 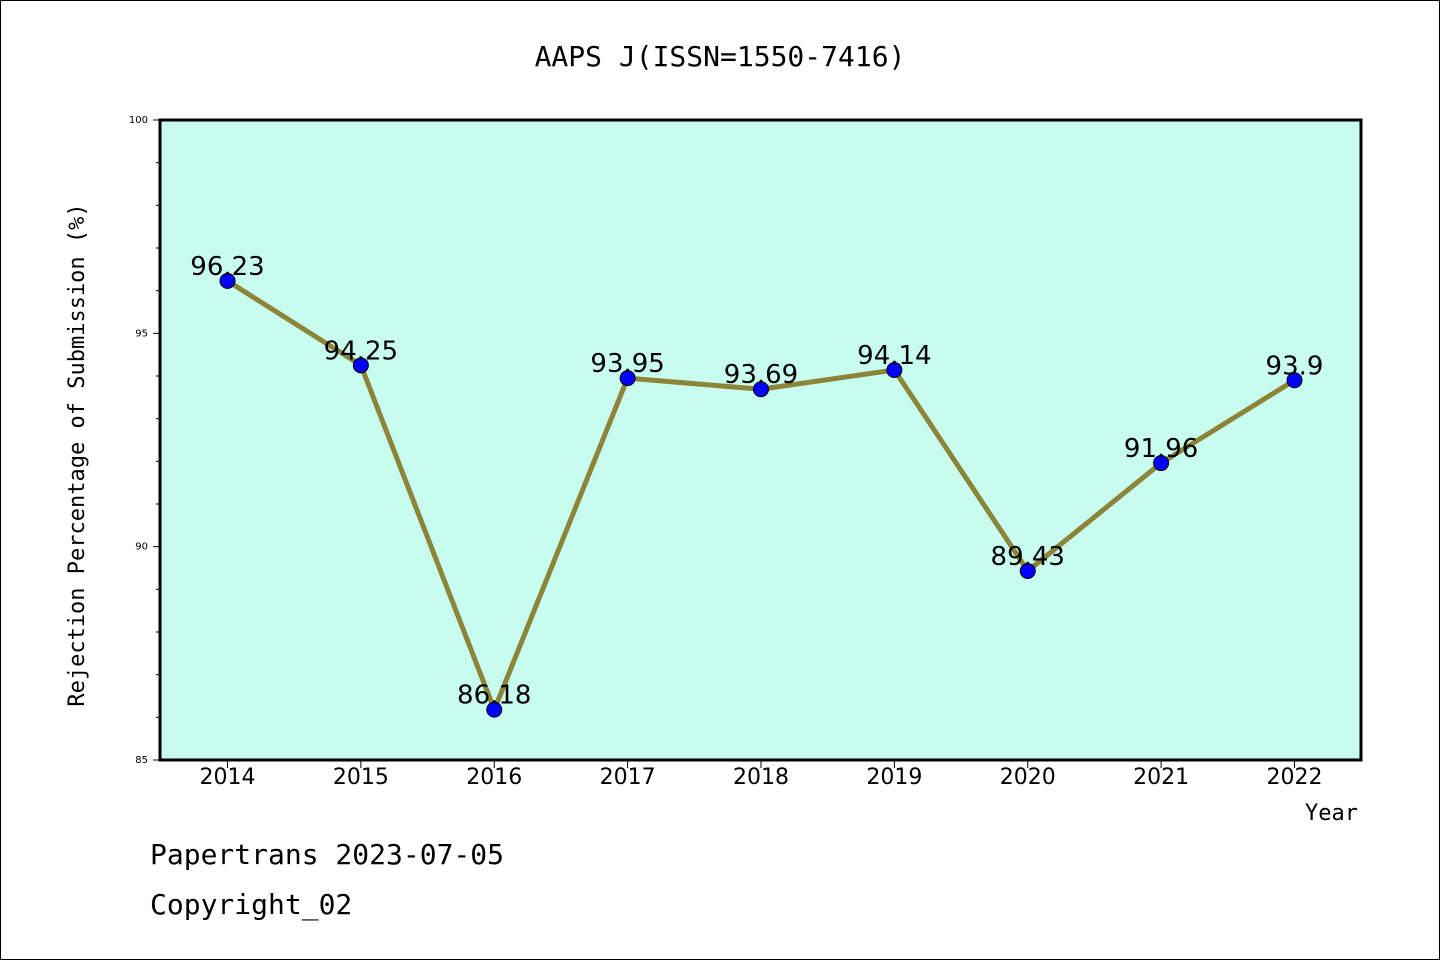 What do you see at coordinates (77, 454) in the screenshot?
I see `y-axis-label: Rejection Percentage of Submission (%)` at bounding box center [77, 454].